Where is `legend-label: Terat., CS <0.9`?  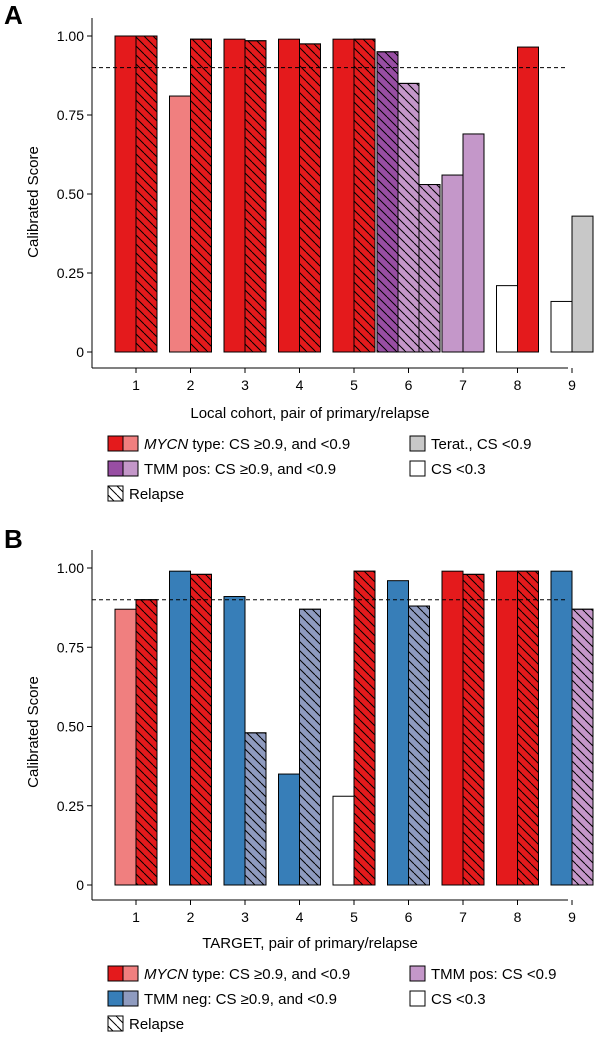
legend-label: Terat., CS <0.9 is located at coordinates (481, 444).